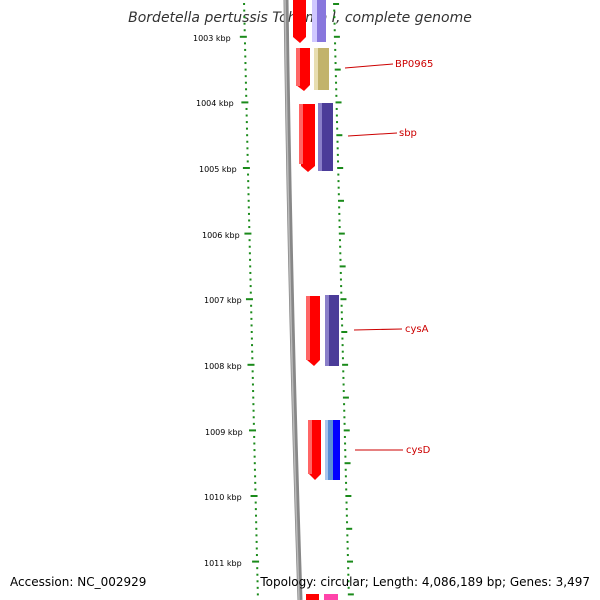  Describe the element at coordinates (336, 450) in the screenshot. I see `gene-feature-blue` at that location.